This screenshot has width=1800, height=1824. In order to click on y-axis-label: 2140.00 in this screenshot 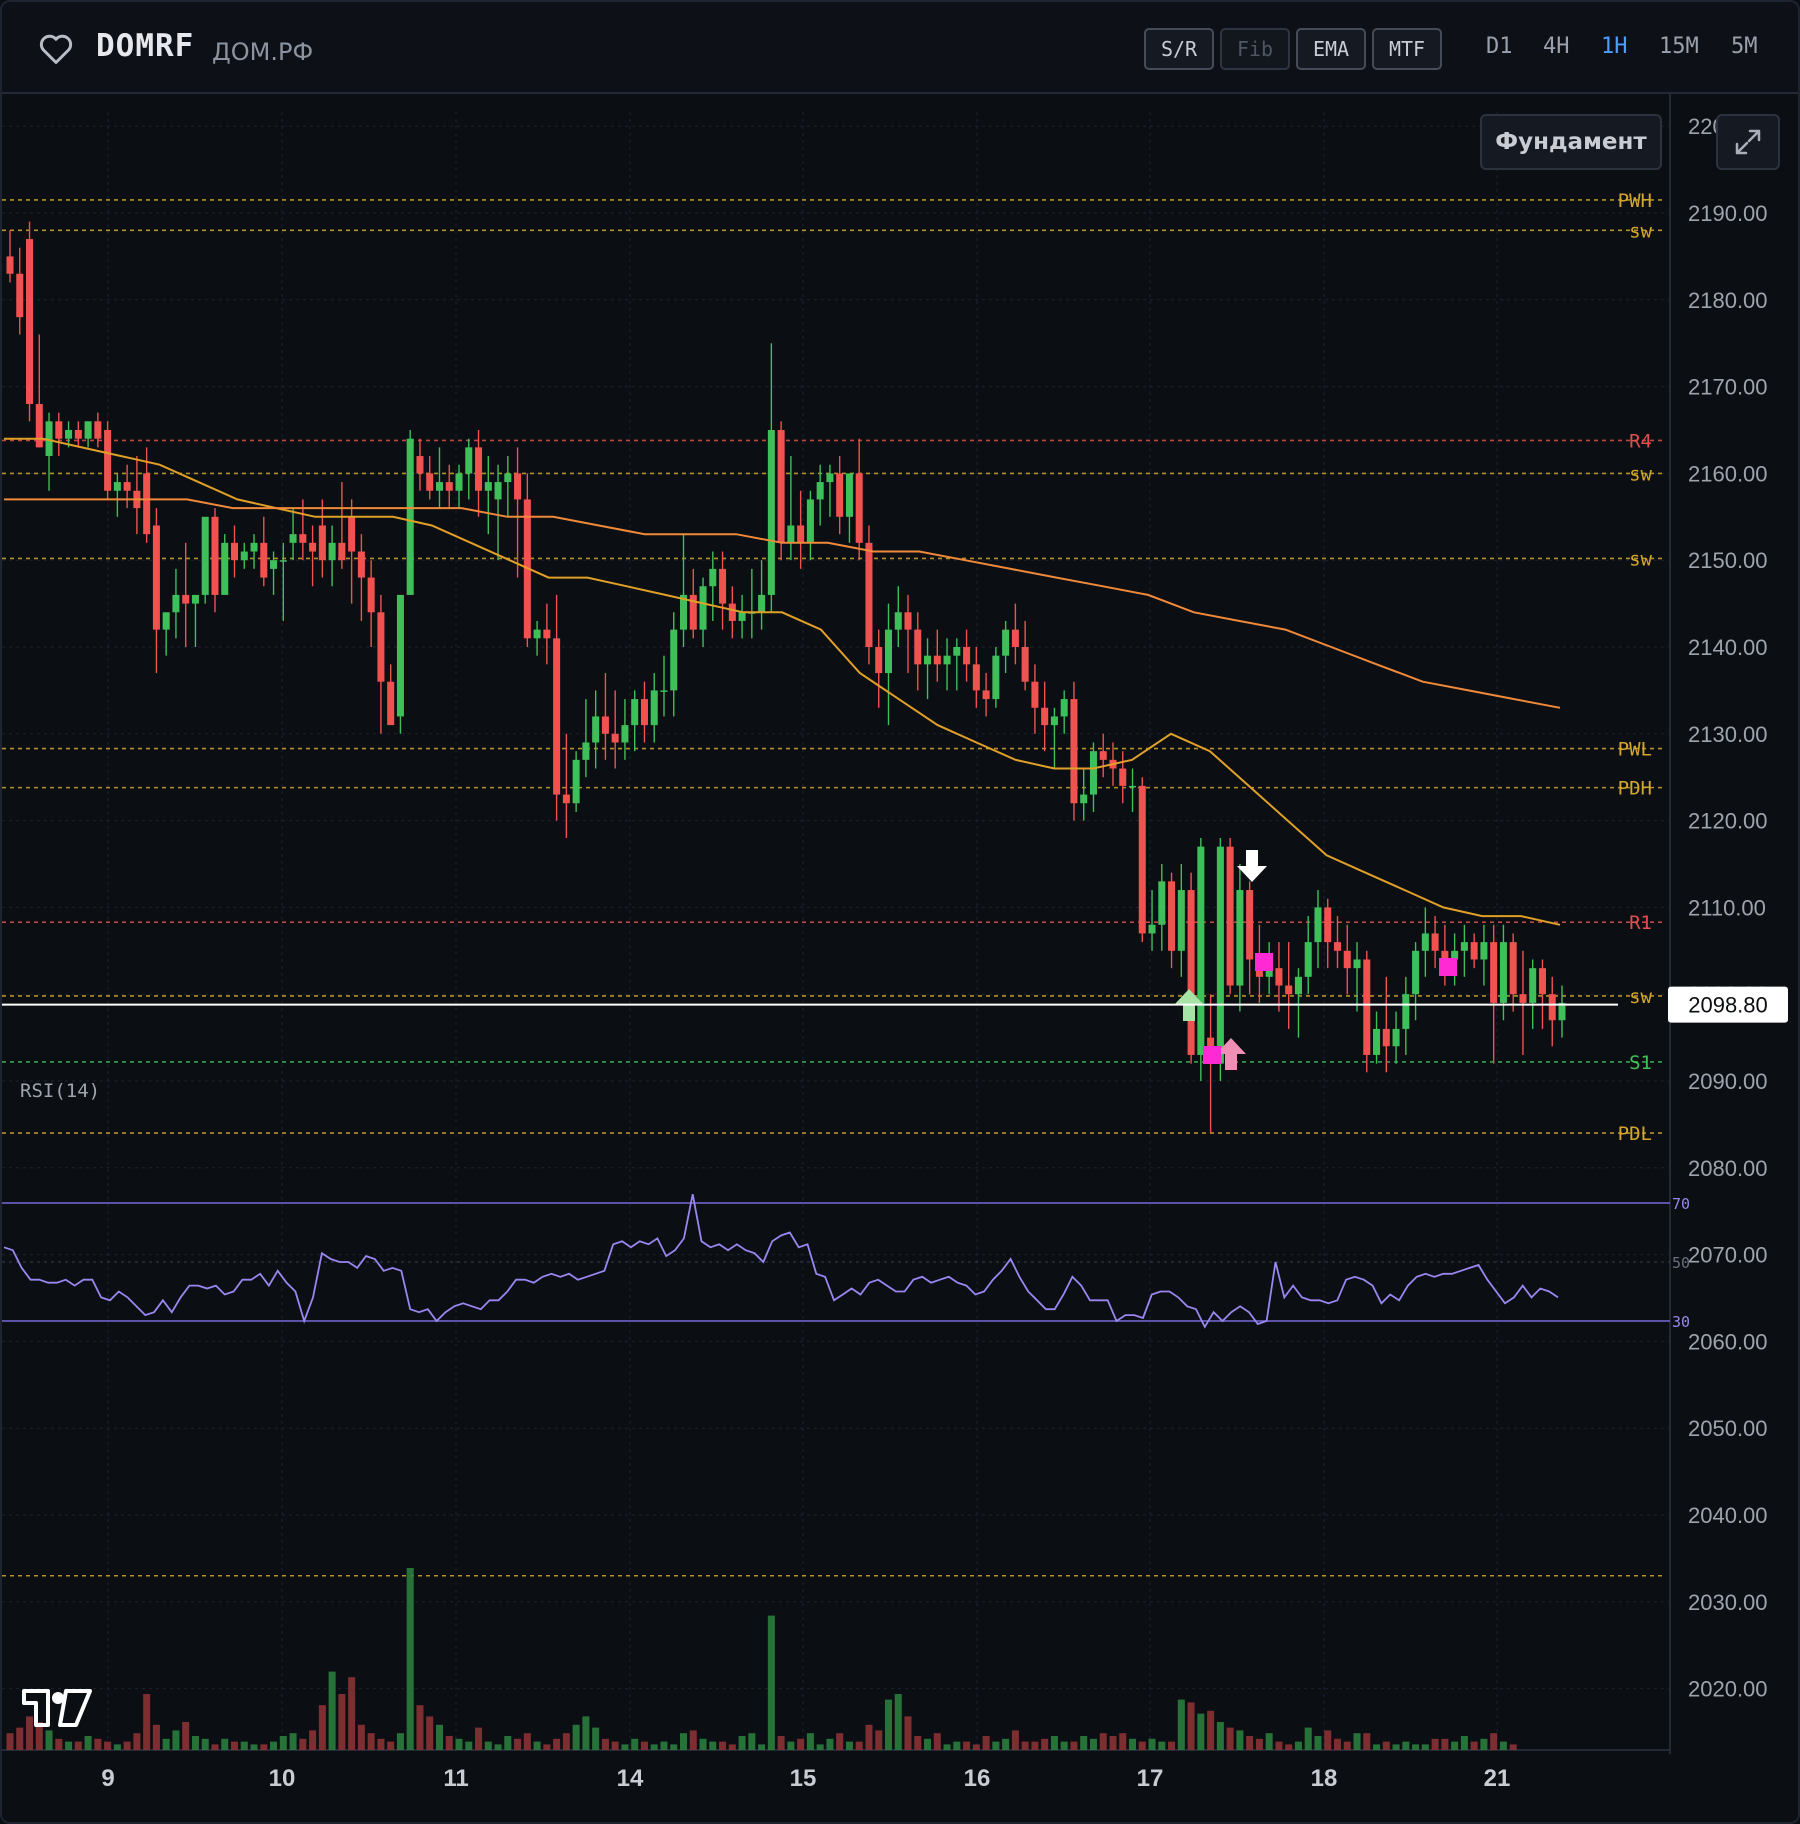, I will do `click(1728, 647)`.